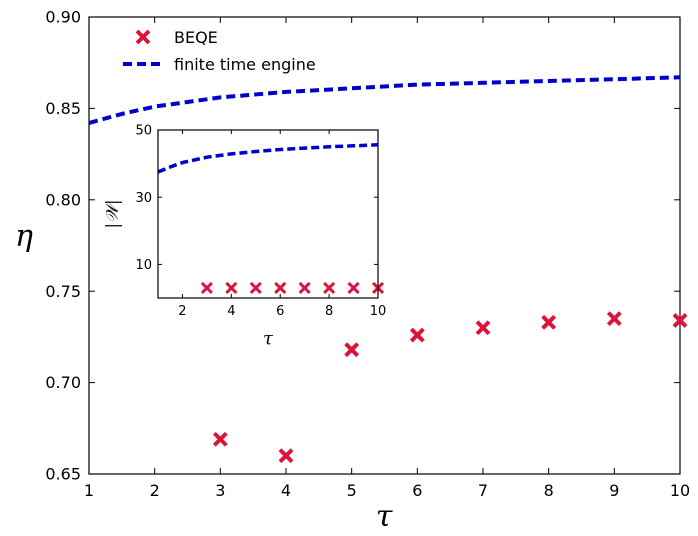 The image size is (698, 536). Describe the element at coordinates (268, 158) in the screenshot. I see `inset-series-line` at that location.